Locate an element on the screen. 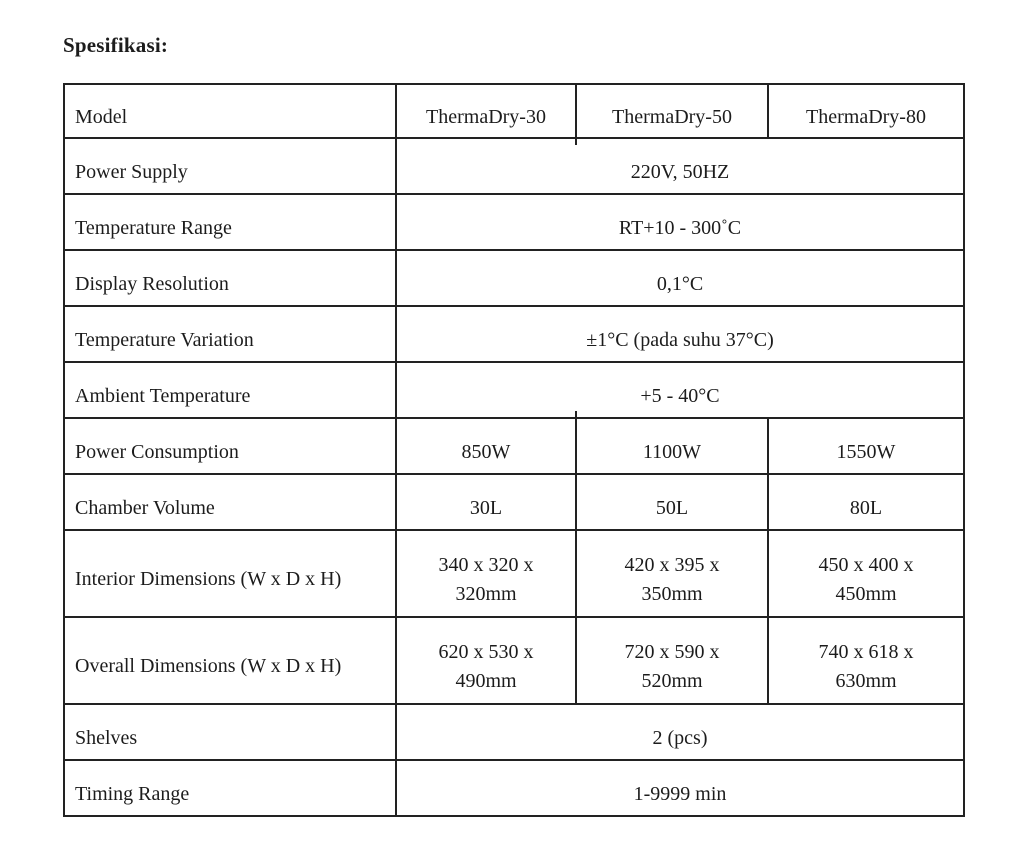 Image resolution: width=1024 pixels, height=858 pixels. spec-label: Power Supply is located at coordinates (131, 171).